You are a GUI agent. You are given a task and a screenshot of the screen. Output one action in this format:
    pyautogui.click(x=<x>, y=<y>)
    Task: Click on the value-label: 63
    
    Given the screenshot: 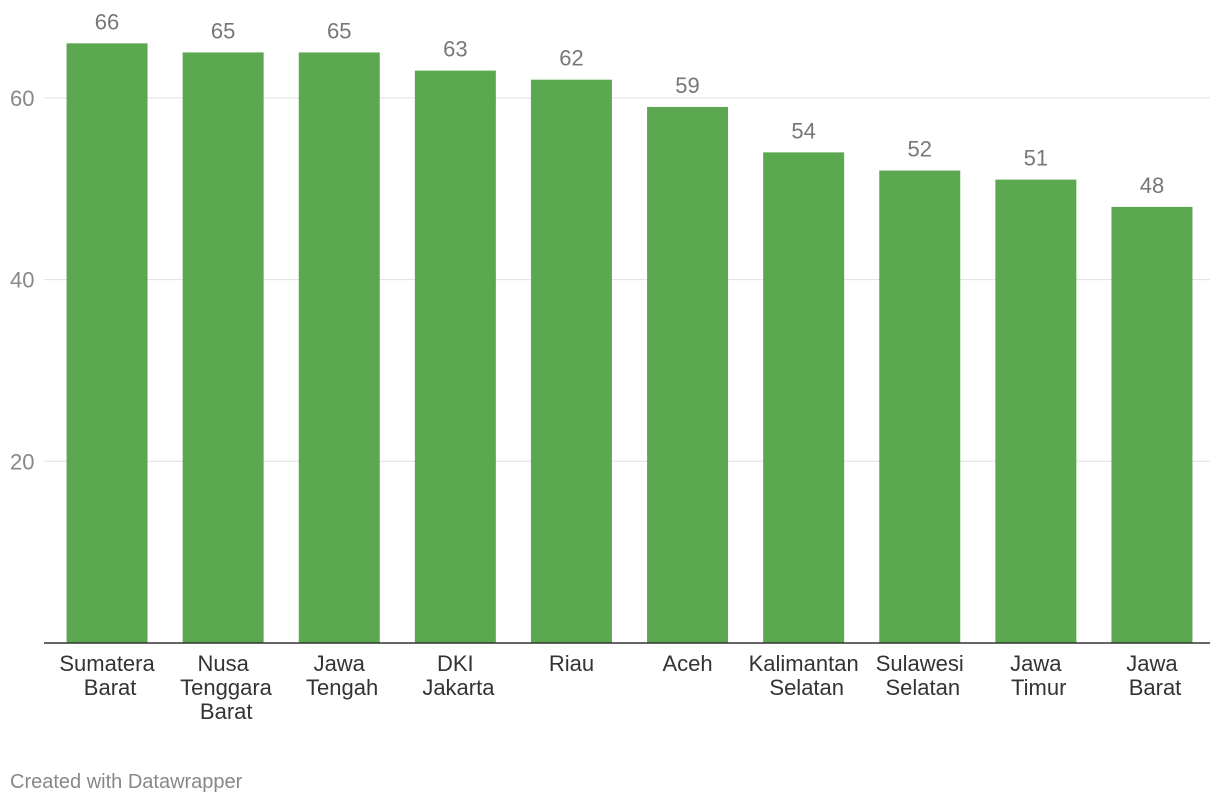 What is the action you would take?
    pyautogui.click(x=455, y=49)
    